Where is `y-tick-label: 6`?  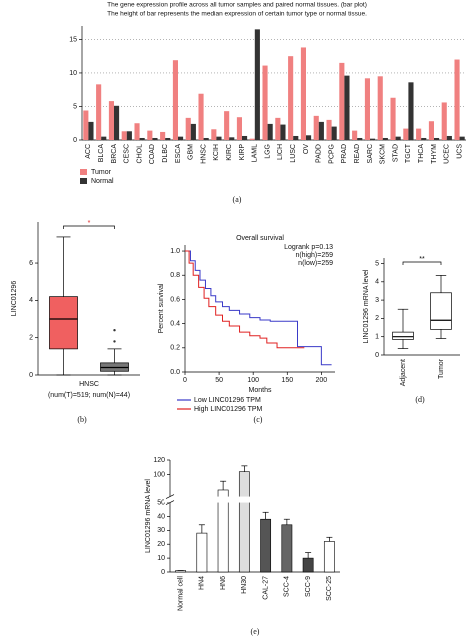 y-tick-label: 6 is located at coordinates (31, 263).